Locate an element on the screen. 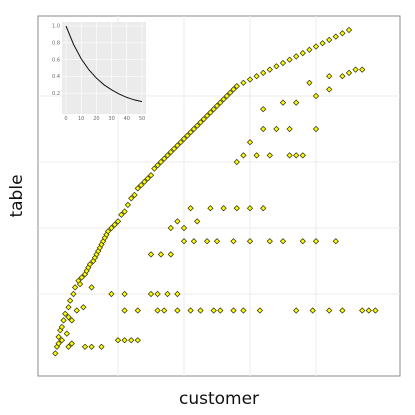 The height and width of the screenshot is (415, 415). inset-grid is located at coordinates (104, 68).